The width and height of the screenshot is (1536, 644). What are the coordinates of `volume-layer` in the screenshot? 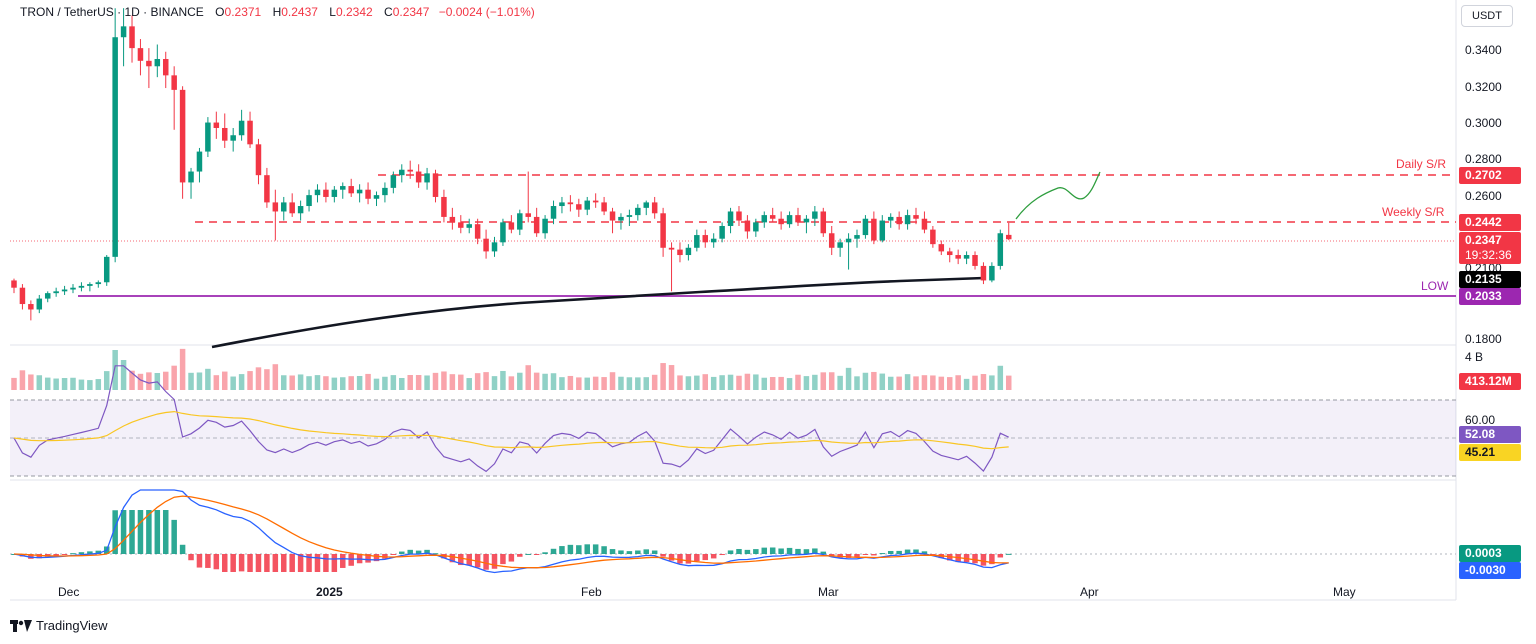 It's located at (511, 369).